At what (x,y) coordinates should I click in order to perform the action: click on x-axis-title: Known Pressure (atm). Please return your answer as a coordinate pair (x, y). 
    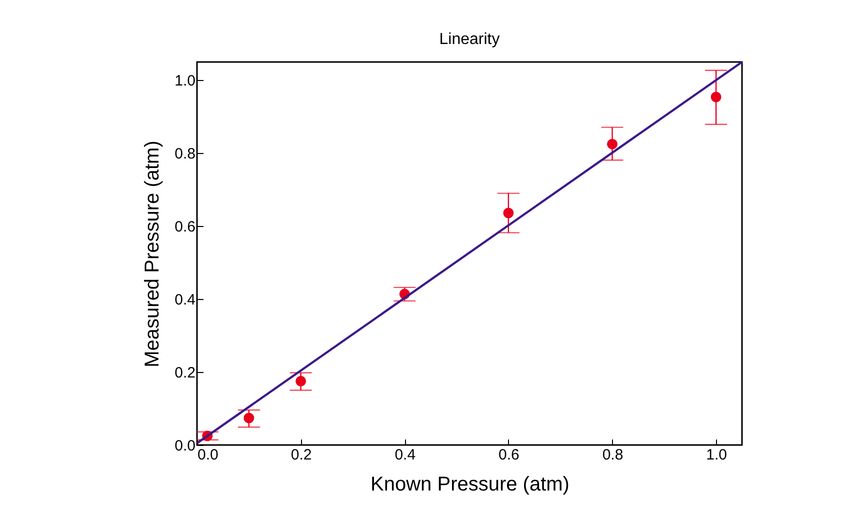
    Looking at the image, I should click on (470, 485).